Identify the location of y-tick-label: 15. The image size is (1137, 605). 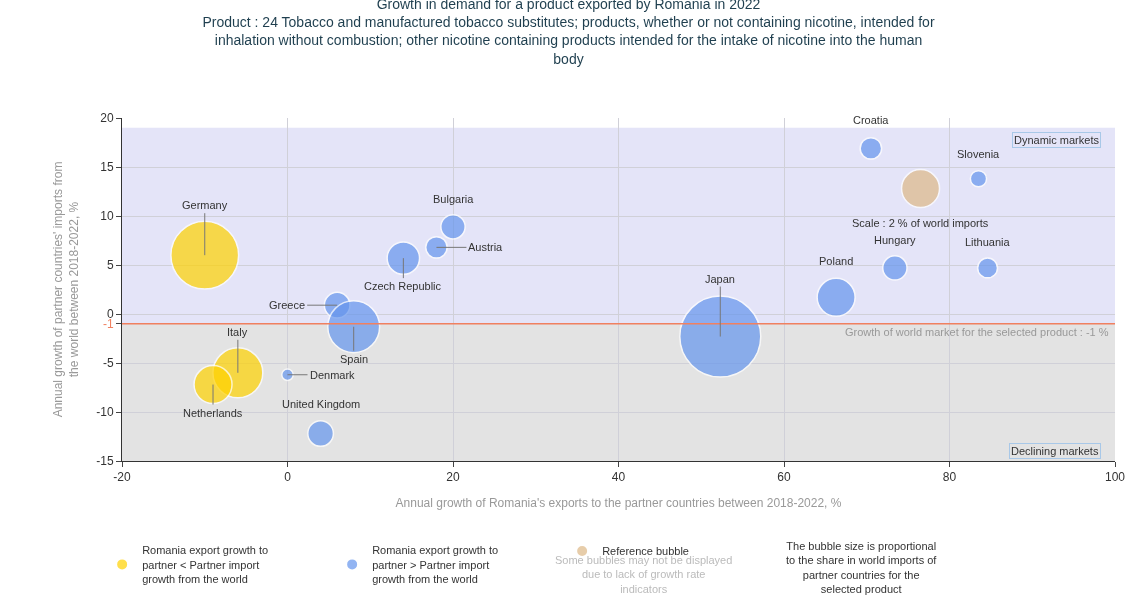
(107, 167).